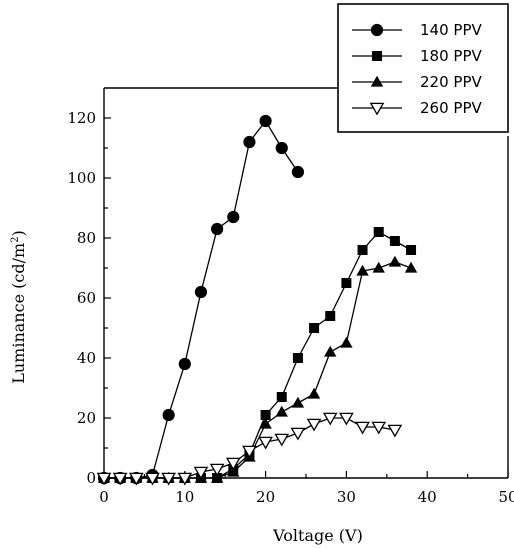 The width and height of the screenshot is (514, 549). I want to click on y-axis-label-end: ), so click(18, 233).